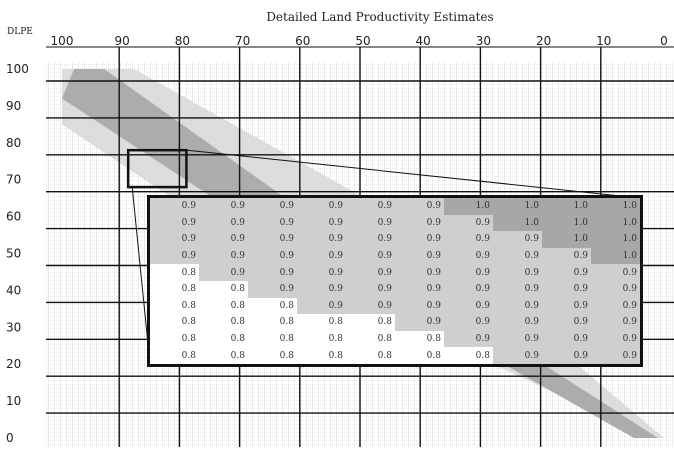  I want to click on x-tick-label: 100, so click(62, 41).